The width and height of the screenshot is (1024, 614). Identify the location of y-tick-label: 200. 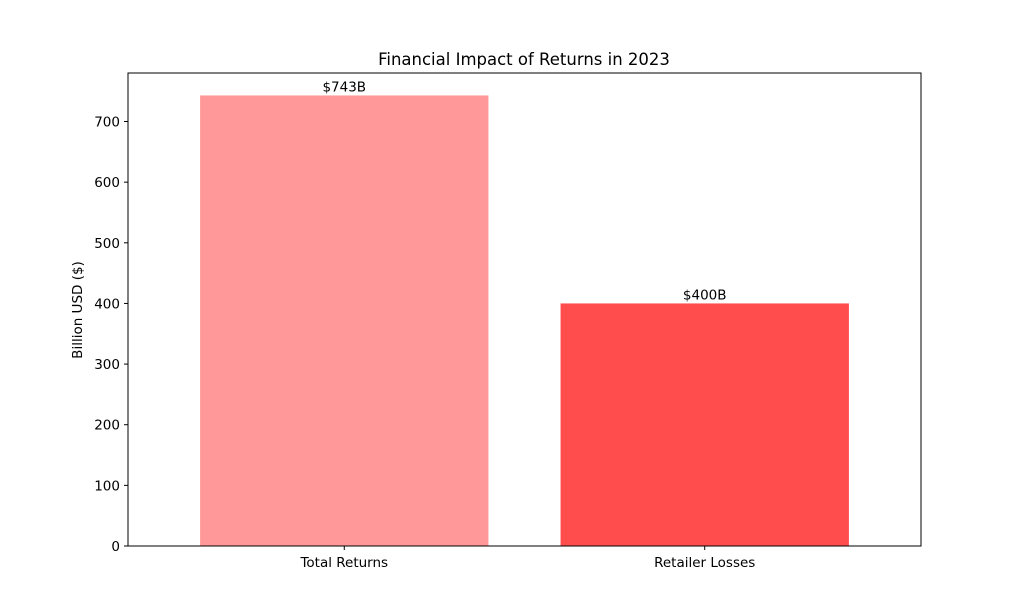
(107, 426).